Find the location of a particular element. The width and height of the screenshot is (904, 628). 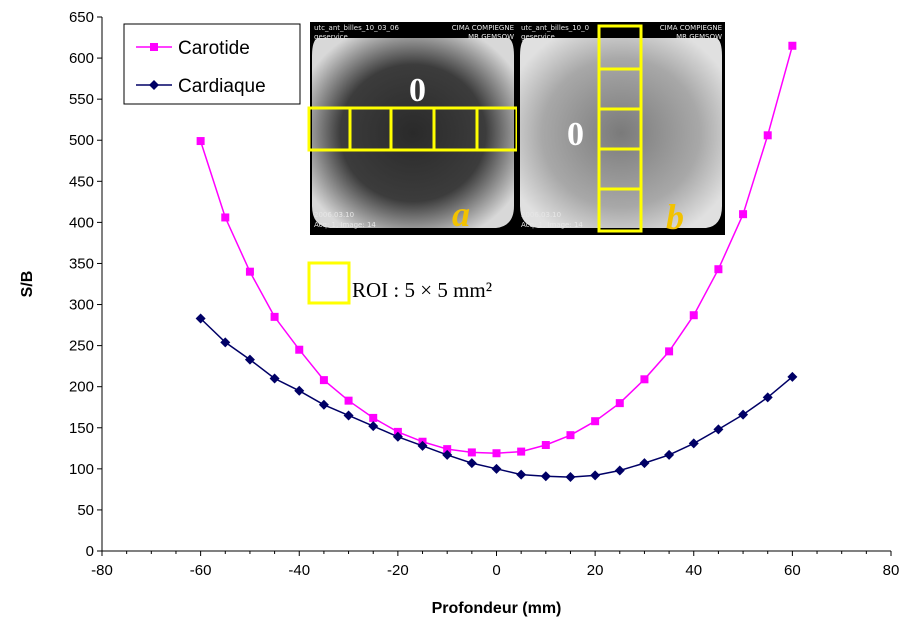

mri-image-a-footer-2: Acq: 1, Image: 14 is located at coordinates (345, 225).